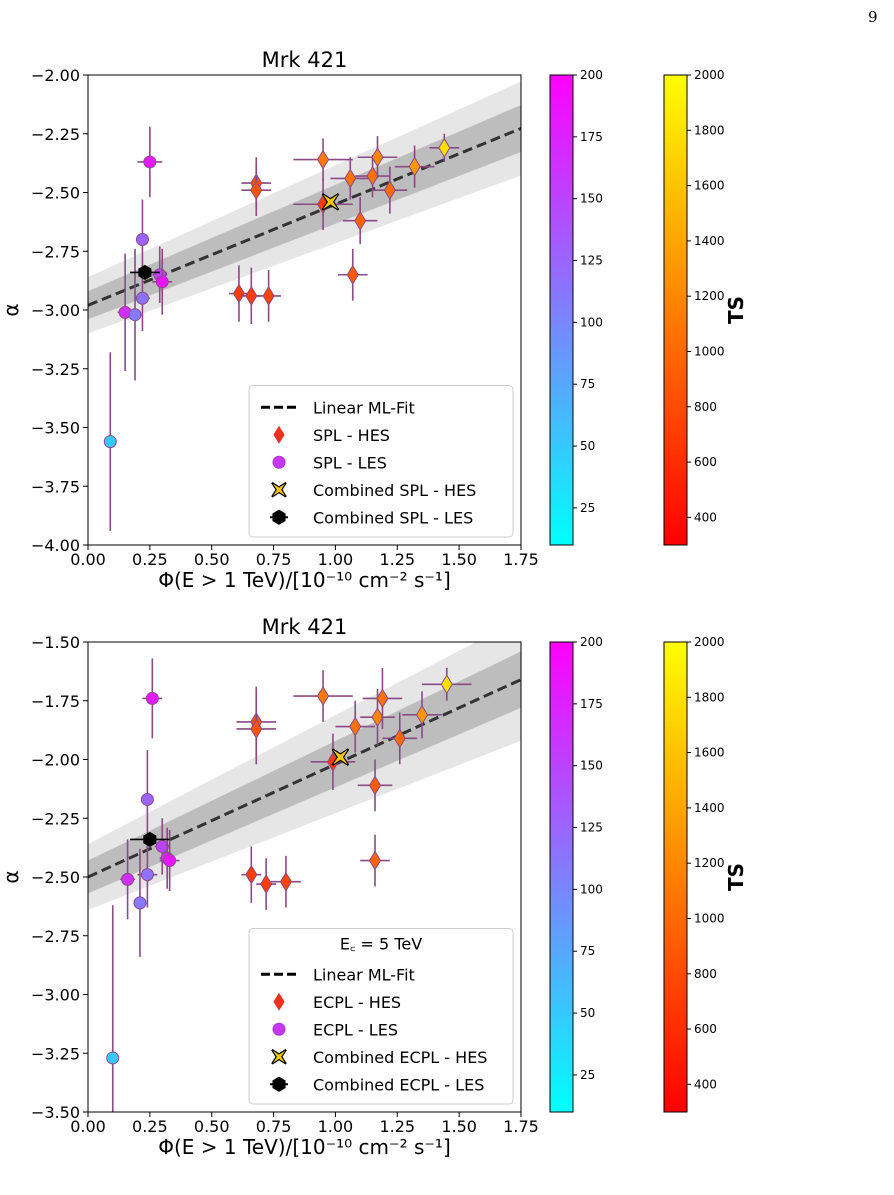 The width and height of the screenshot is (894, 1195). I want to click on x-tick-label: 1.00, so click(336, 1126).